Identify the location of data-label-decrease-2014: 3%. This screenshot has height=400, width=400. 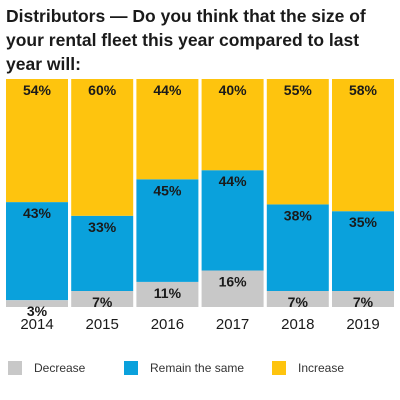
(37, 311).